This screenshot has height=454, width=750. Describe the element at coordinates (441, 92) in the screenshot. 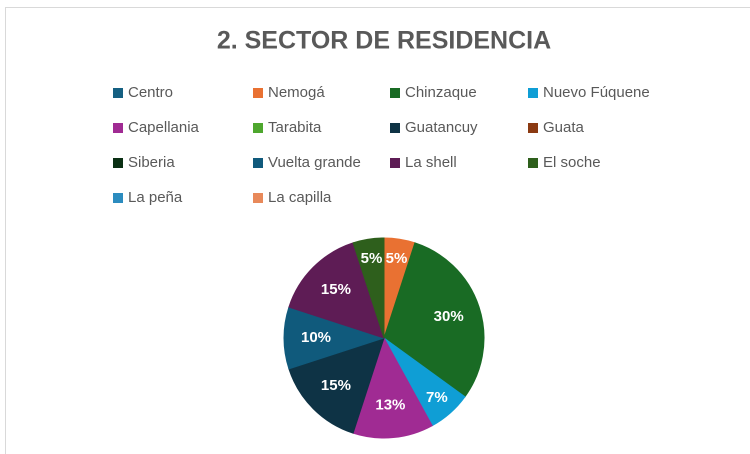

I see `legend-label: Chinzaque` at that location.